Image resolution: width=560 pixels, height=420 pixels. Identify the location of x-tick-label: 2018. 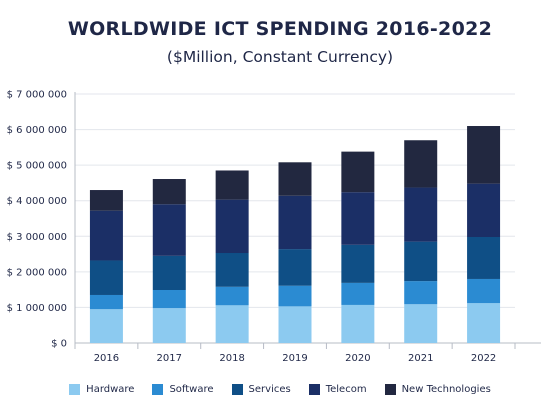
(231, 358).